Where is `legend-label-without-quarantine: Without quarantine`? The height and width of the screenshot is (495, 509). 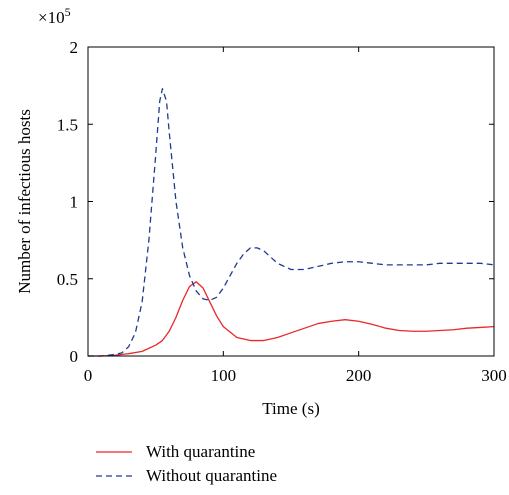 legend-label-without-quarantine: Without quarantine is located at coordinates (212, 475).